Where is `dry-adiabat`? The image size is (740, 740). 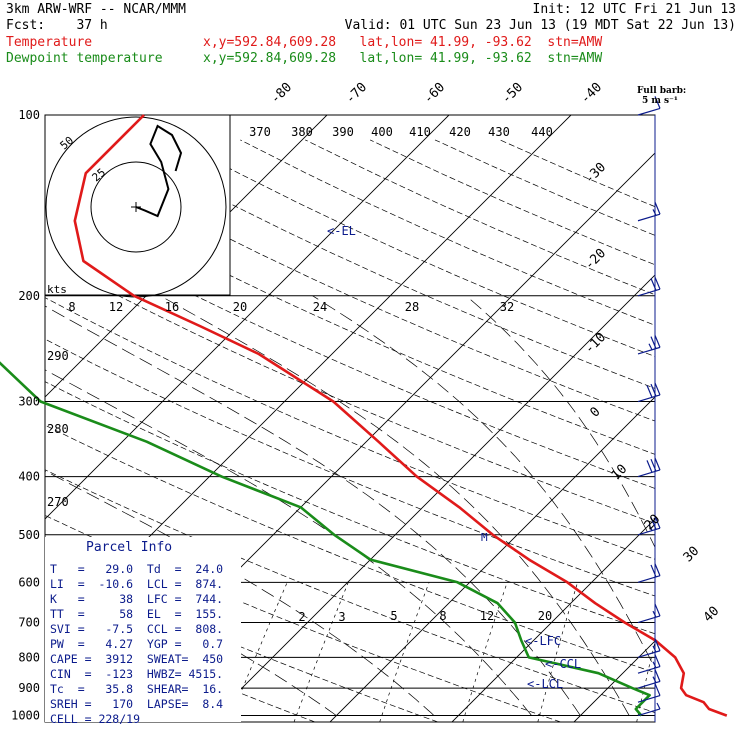 dry-adiabat is located at coordinates (480, 217).